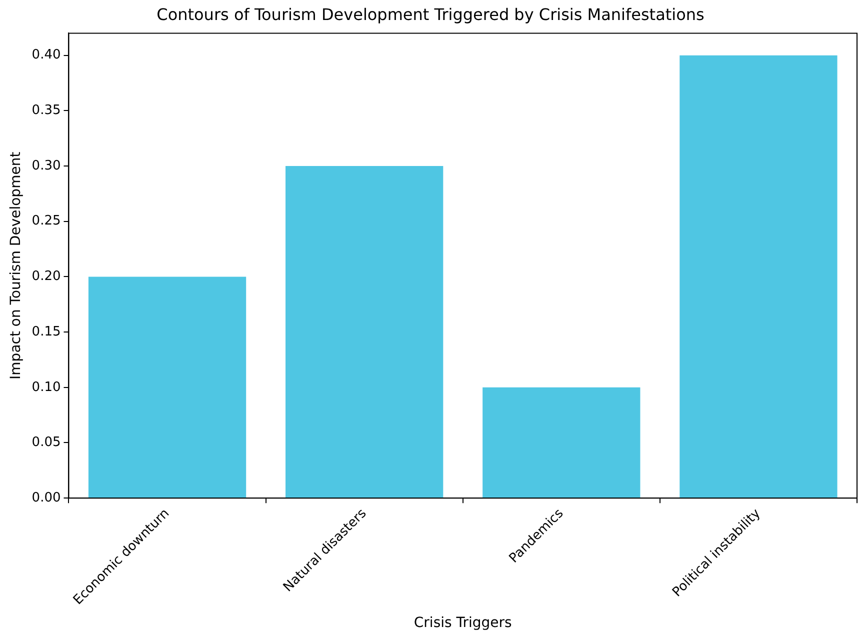  What do you see at coordinates (16, 265) in the screenshot?
I see `y-axis-title: Impact on Tourism Development` at bounding box center [16, 265].